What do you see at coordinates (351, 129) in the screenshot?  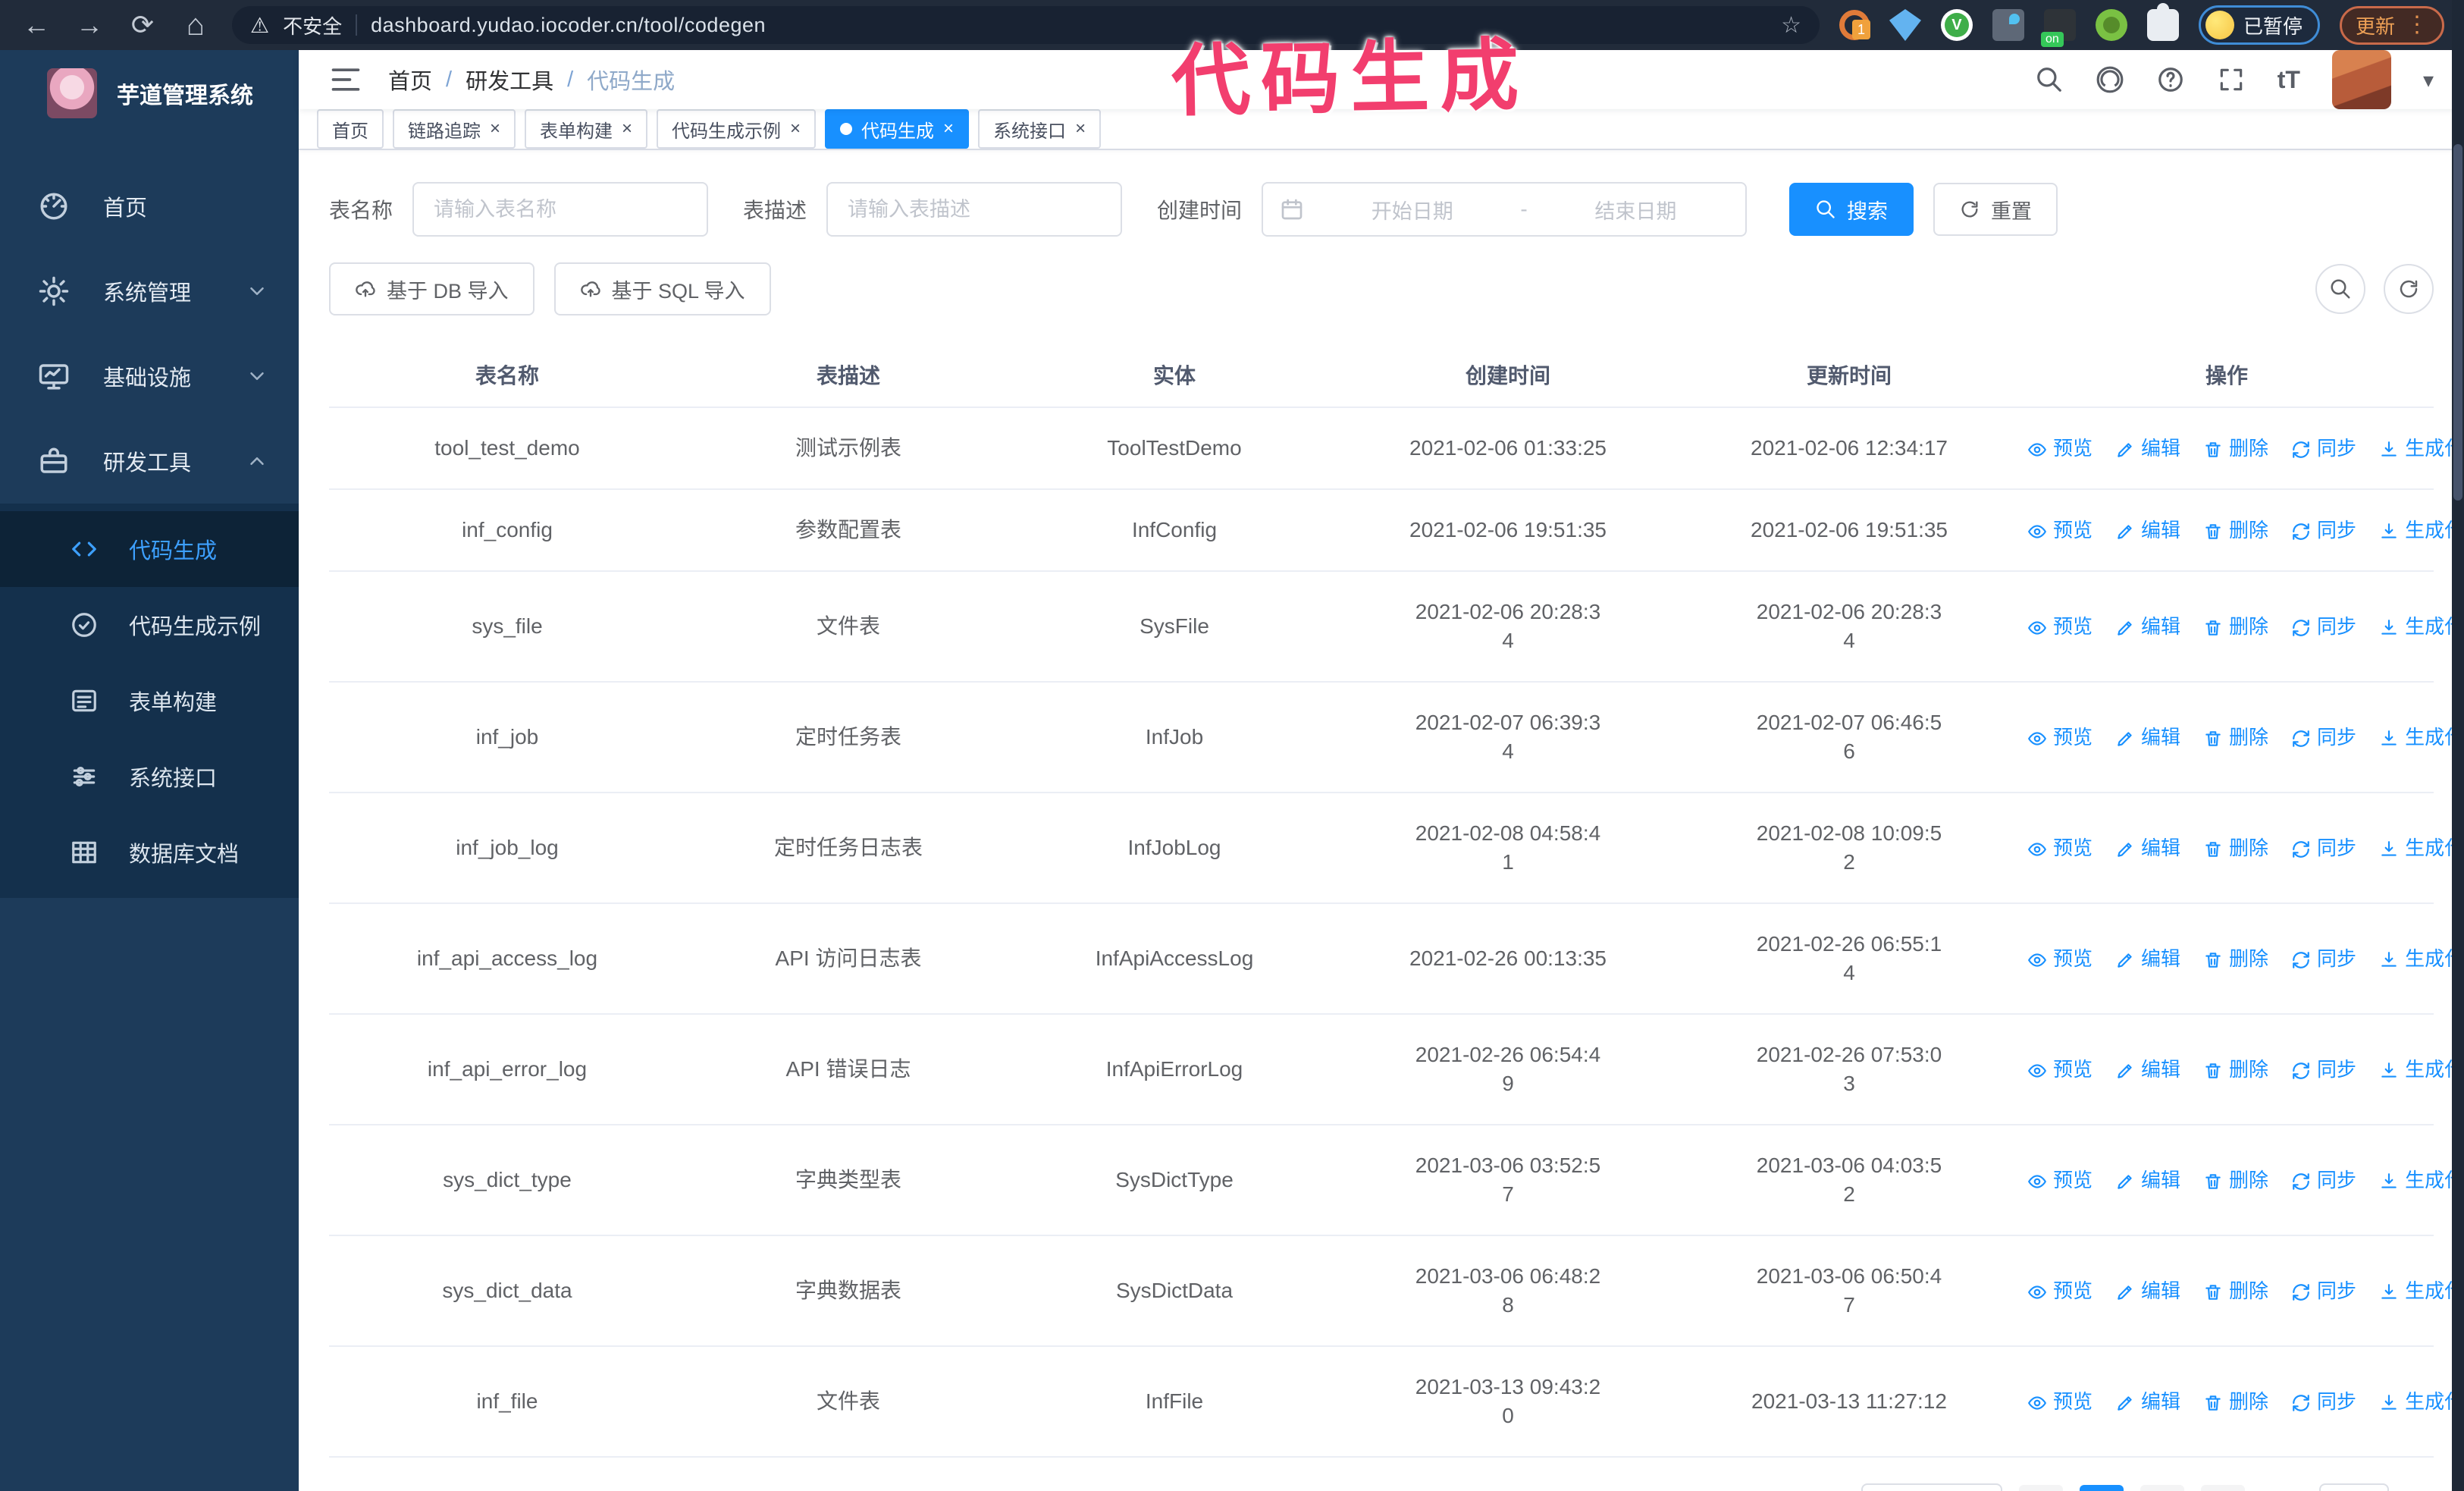 I see `tab-home: 首页` at bounding box center [351, 129].